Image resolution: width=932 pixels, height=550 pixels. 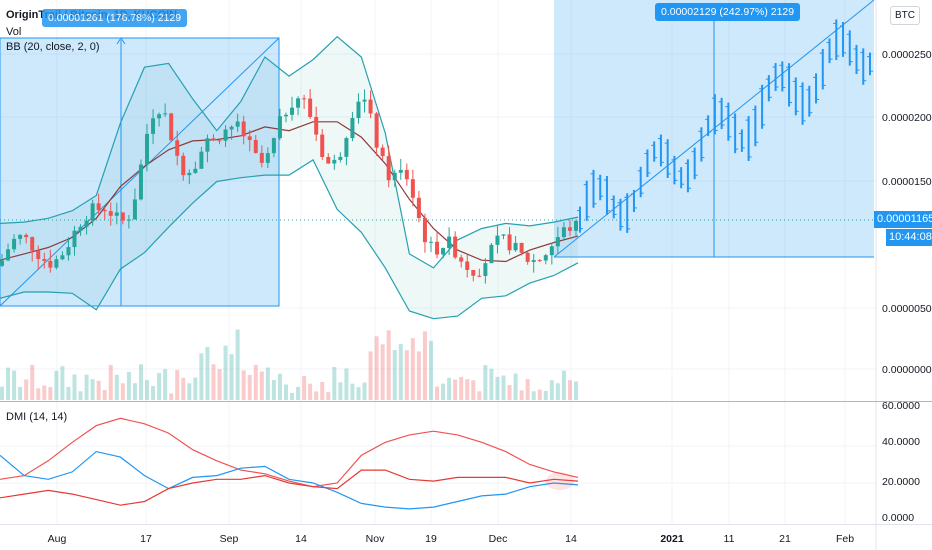 I want to click on volume-legend: Vol, so click(x=14, y=32).